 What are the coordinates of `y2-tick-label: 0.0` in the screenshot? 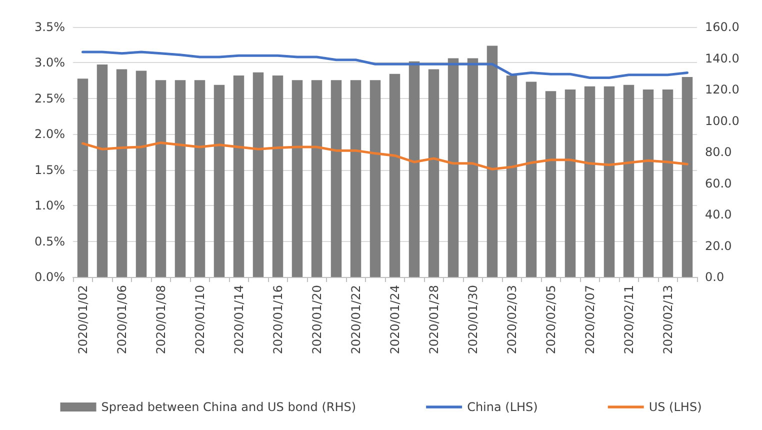 It's located at (714, 277).